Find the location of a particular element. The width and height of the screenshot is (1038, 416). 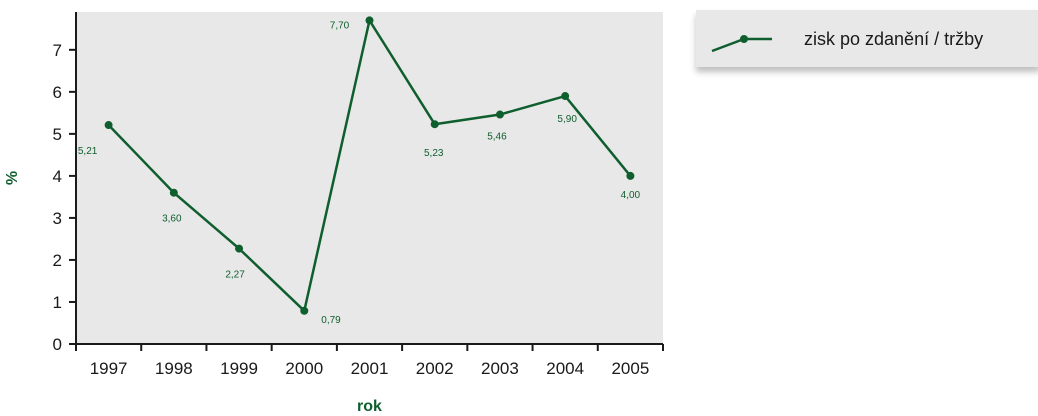

data-label: 3,60 is located at coordinates (172, 219).